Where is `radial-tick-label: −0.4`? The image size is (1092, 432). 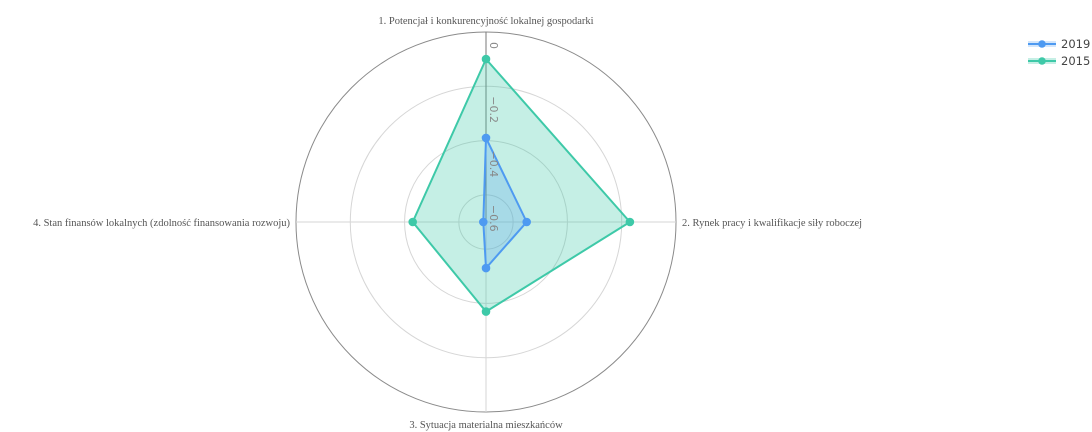 radial-tick-label: −0.4 is located at coordinates (493, 164).